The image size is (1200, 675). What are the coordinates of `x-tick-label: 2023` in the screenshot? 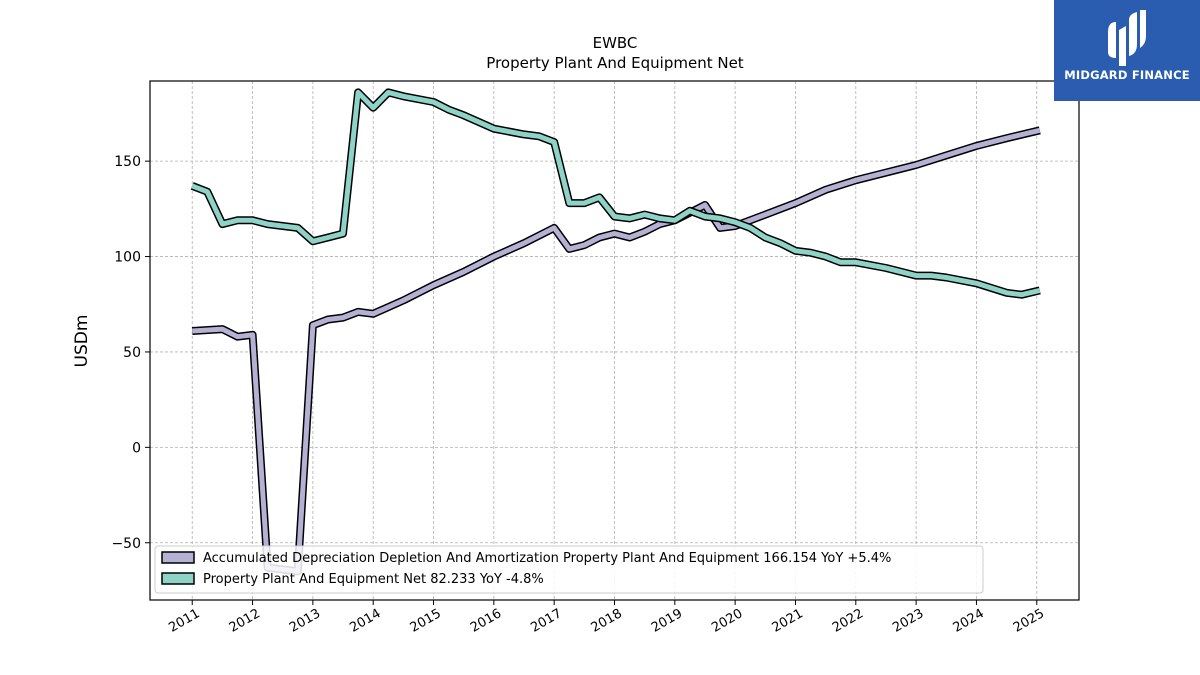 It's located at (908, 621).